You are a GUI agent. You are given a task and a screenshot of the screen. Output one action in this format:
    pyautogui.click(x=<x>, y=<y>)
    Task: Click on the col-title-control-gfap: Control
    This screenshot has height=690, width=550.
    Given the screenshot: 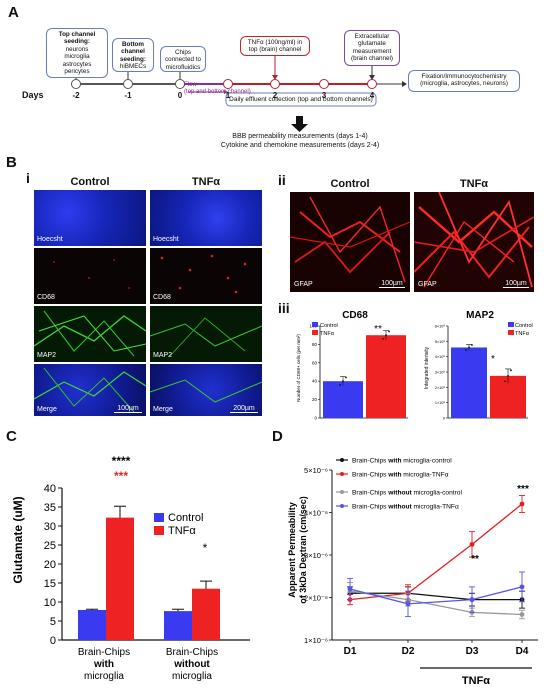 What is the action you would take?
    pyautogui.click(x=350, y=184)
    